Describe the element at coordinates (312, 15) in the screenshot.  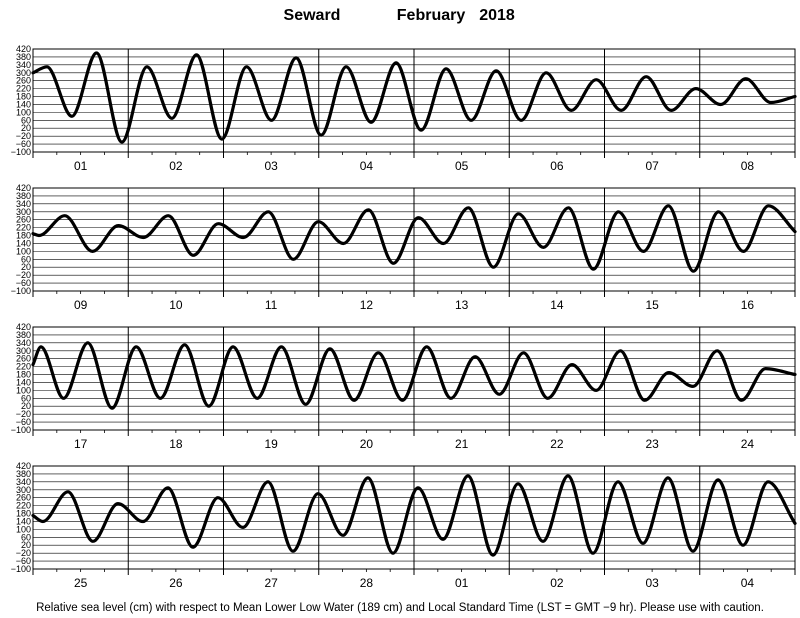
I see `title-station: Seward` at that location.